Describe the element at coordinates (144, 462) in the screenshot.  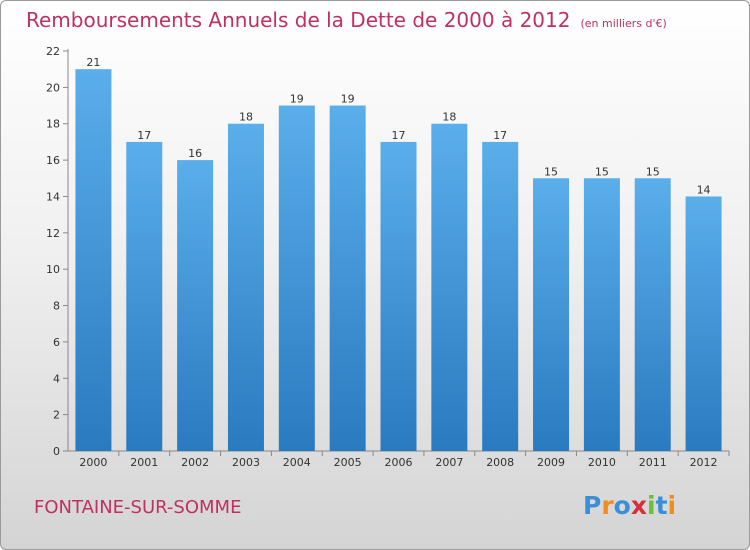
I see `x-tick-label: 2001` at that location.